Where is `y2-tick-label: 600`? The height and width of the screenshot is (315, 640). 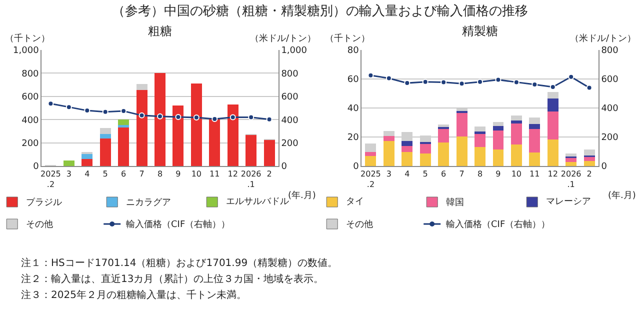
y2-tick-label: 600 is located at coordinates (290, 97).